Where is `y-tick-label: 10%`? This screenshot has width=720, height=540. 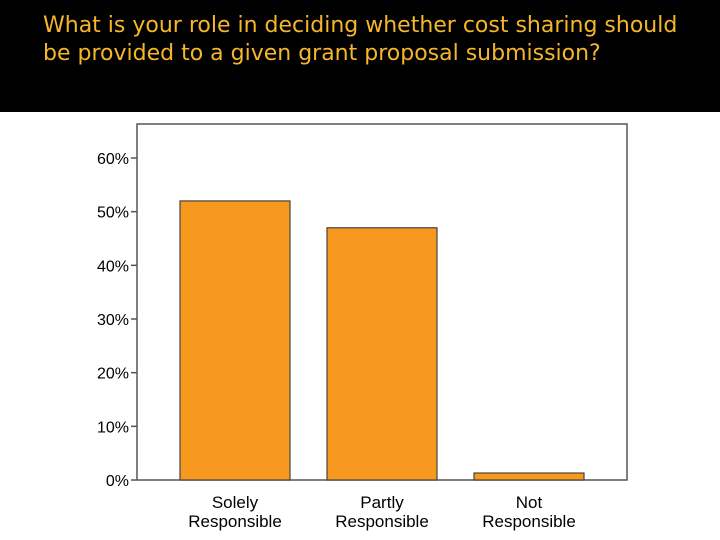
y-tick-label: 10% is located at coordinates (113, 427).